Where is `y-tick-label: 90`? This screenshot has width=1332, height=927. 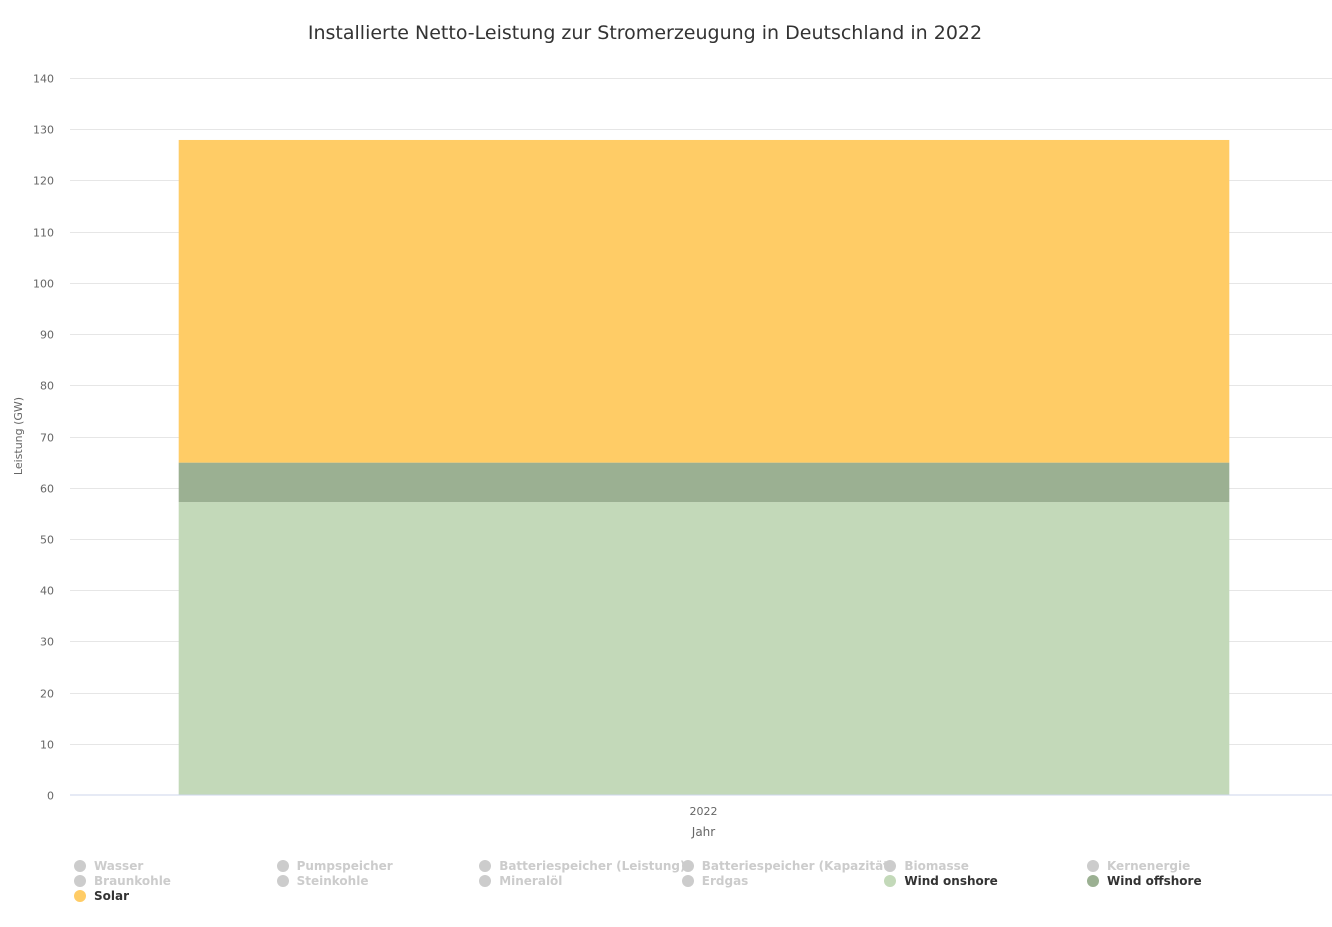
y-tick-label: 90 is located at coordinates (47, 335).